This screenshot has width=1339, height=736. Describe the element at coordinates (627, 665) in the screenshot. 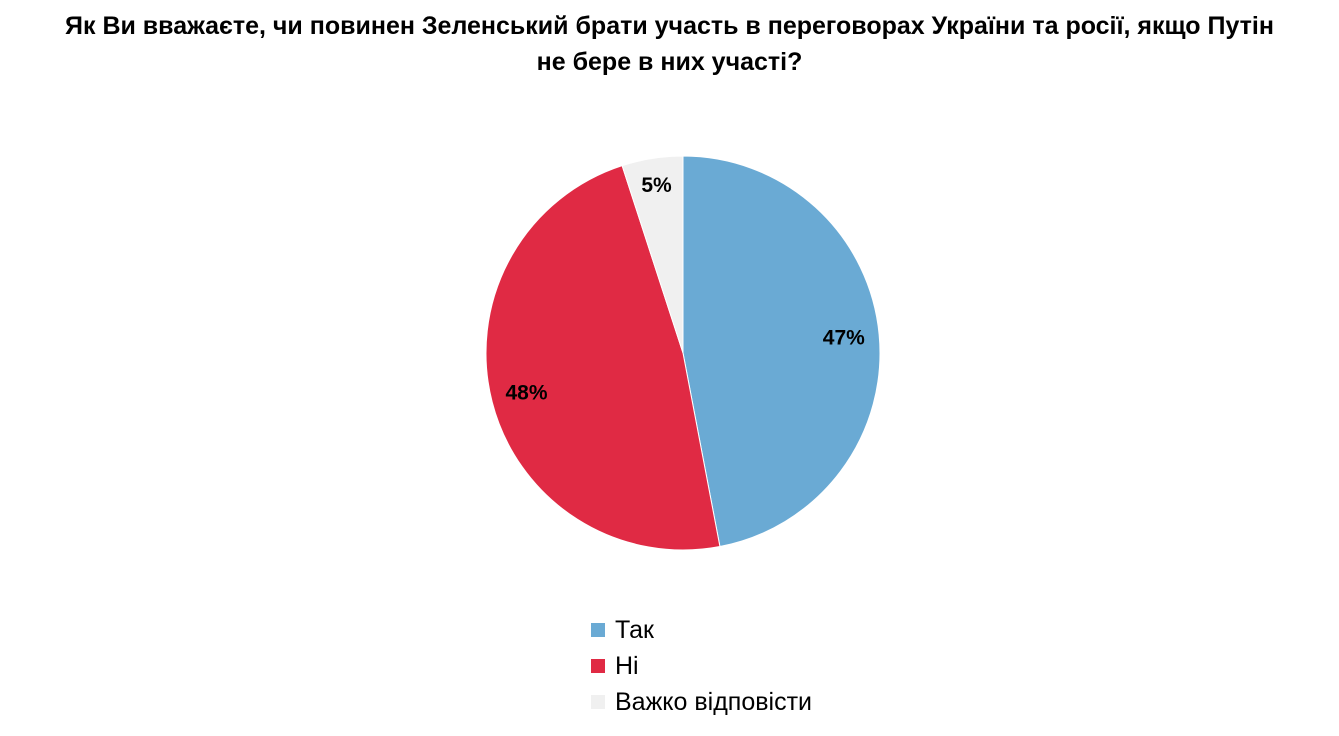

I see `legend-label-ni: Ні` at that location.